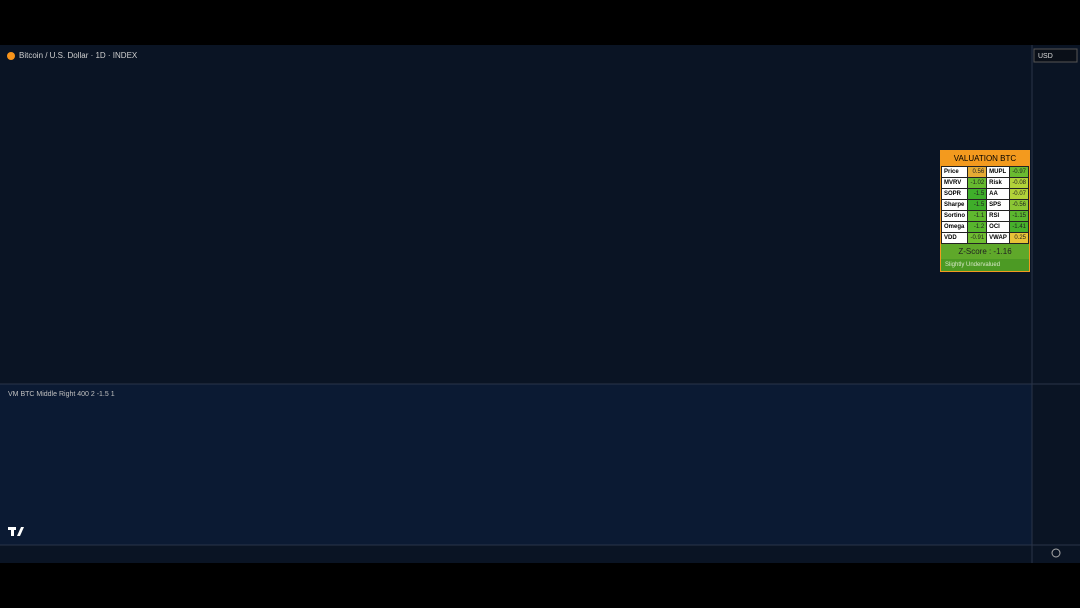 This screenshot has width=1080, height=608. What do you see at coordinates (998, 238) in the screenshot?
I see `metric-name: VWAP` at bounding box center [998, 238].